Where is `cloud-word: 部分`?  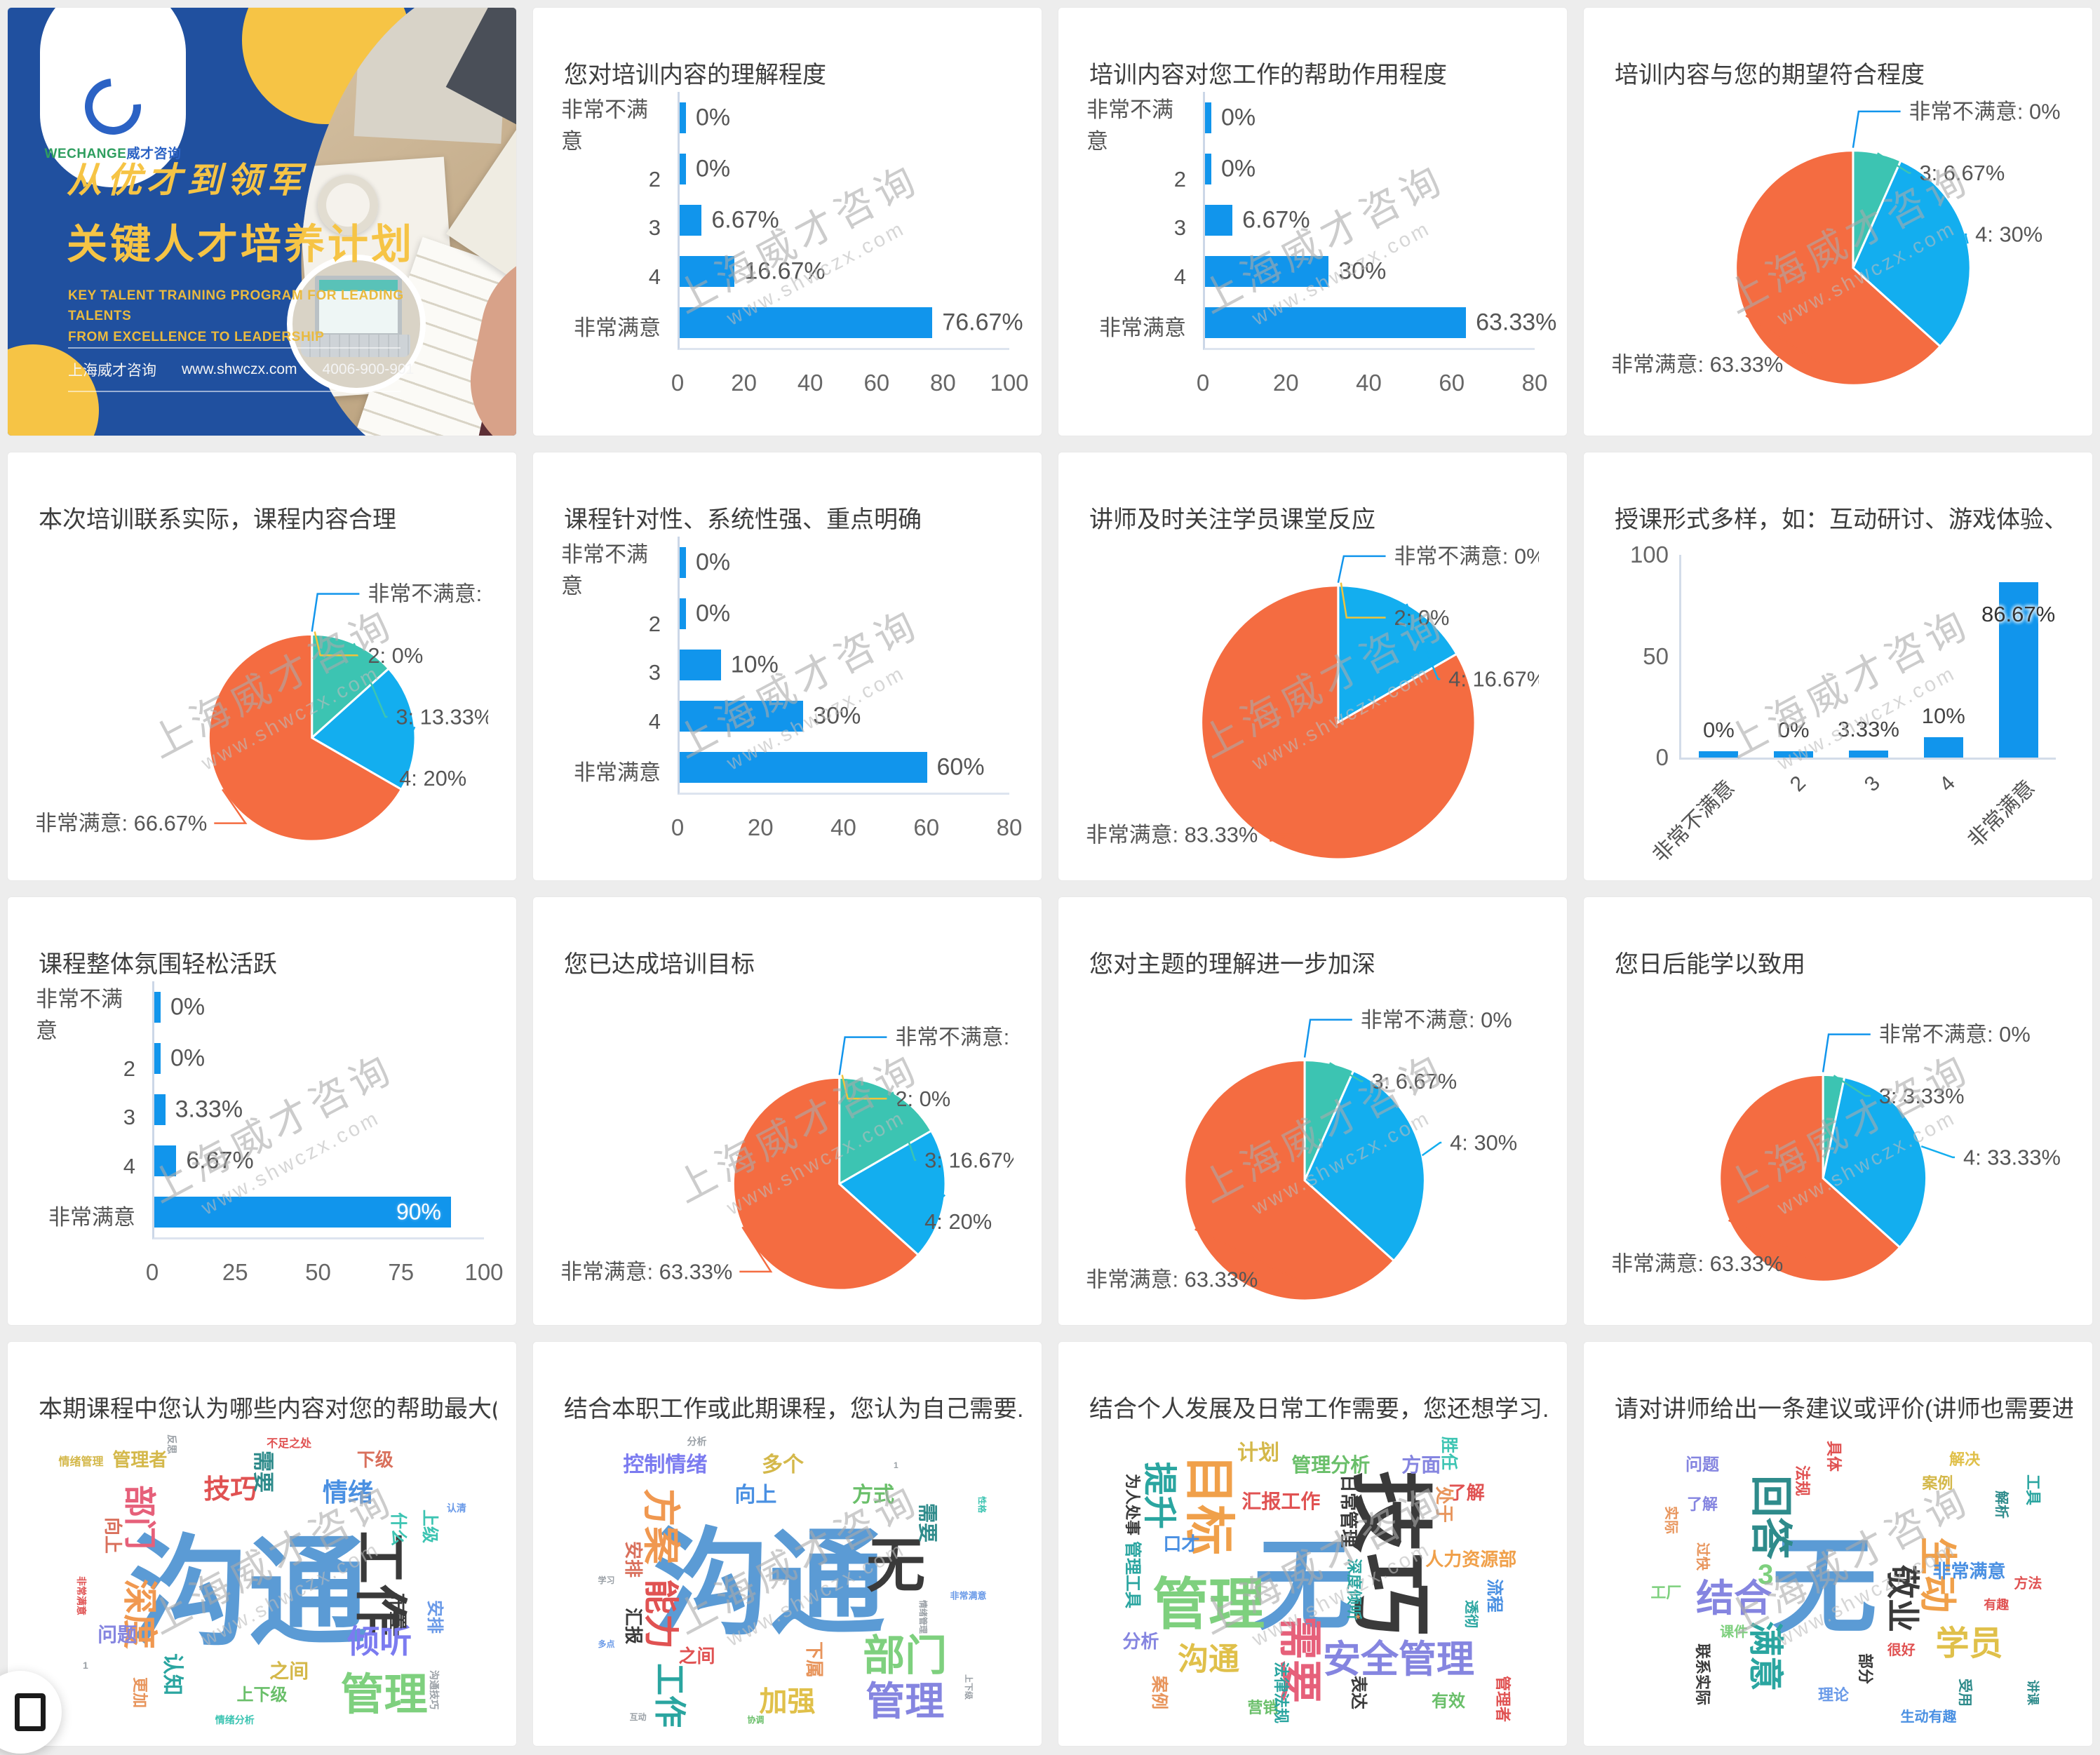
cloud-word: 部分 is located at coordinates (1866, 1668).